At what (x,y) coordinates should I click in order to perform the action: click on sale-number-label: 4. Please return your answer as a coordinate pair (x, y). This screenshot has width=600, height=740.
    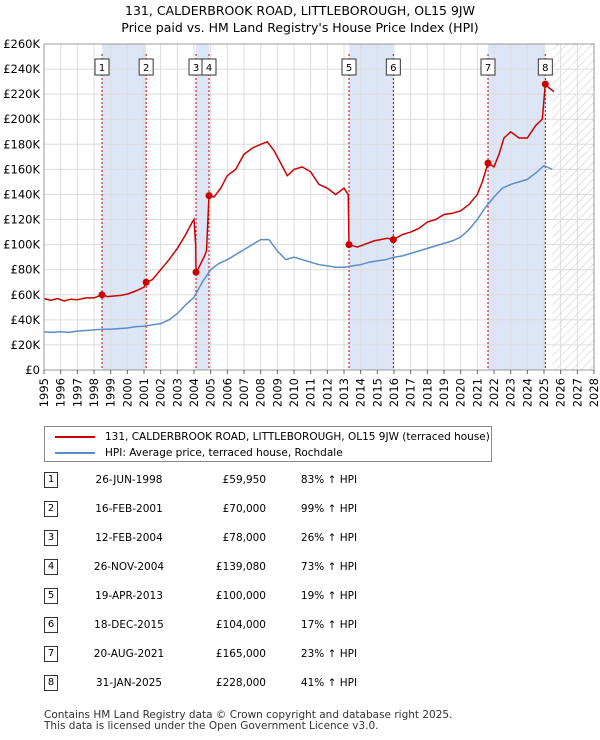
    Looking at the image, I should click on (209, 68).